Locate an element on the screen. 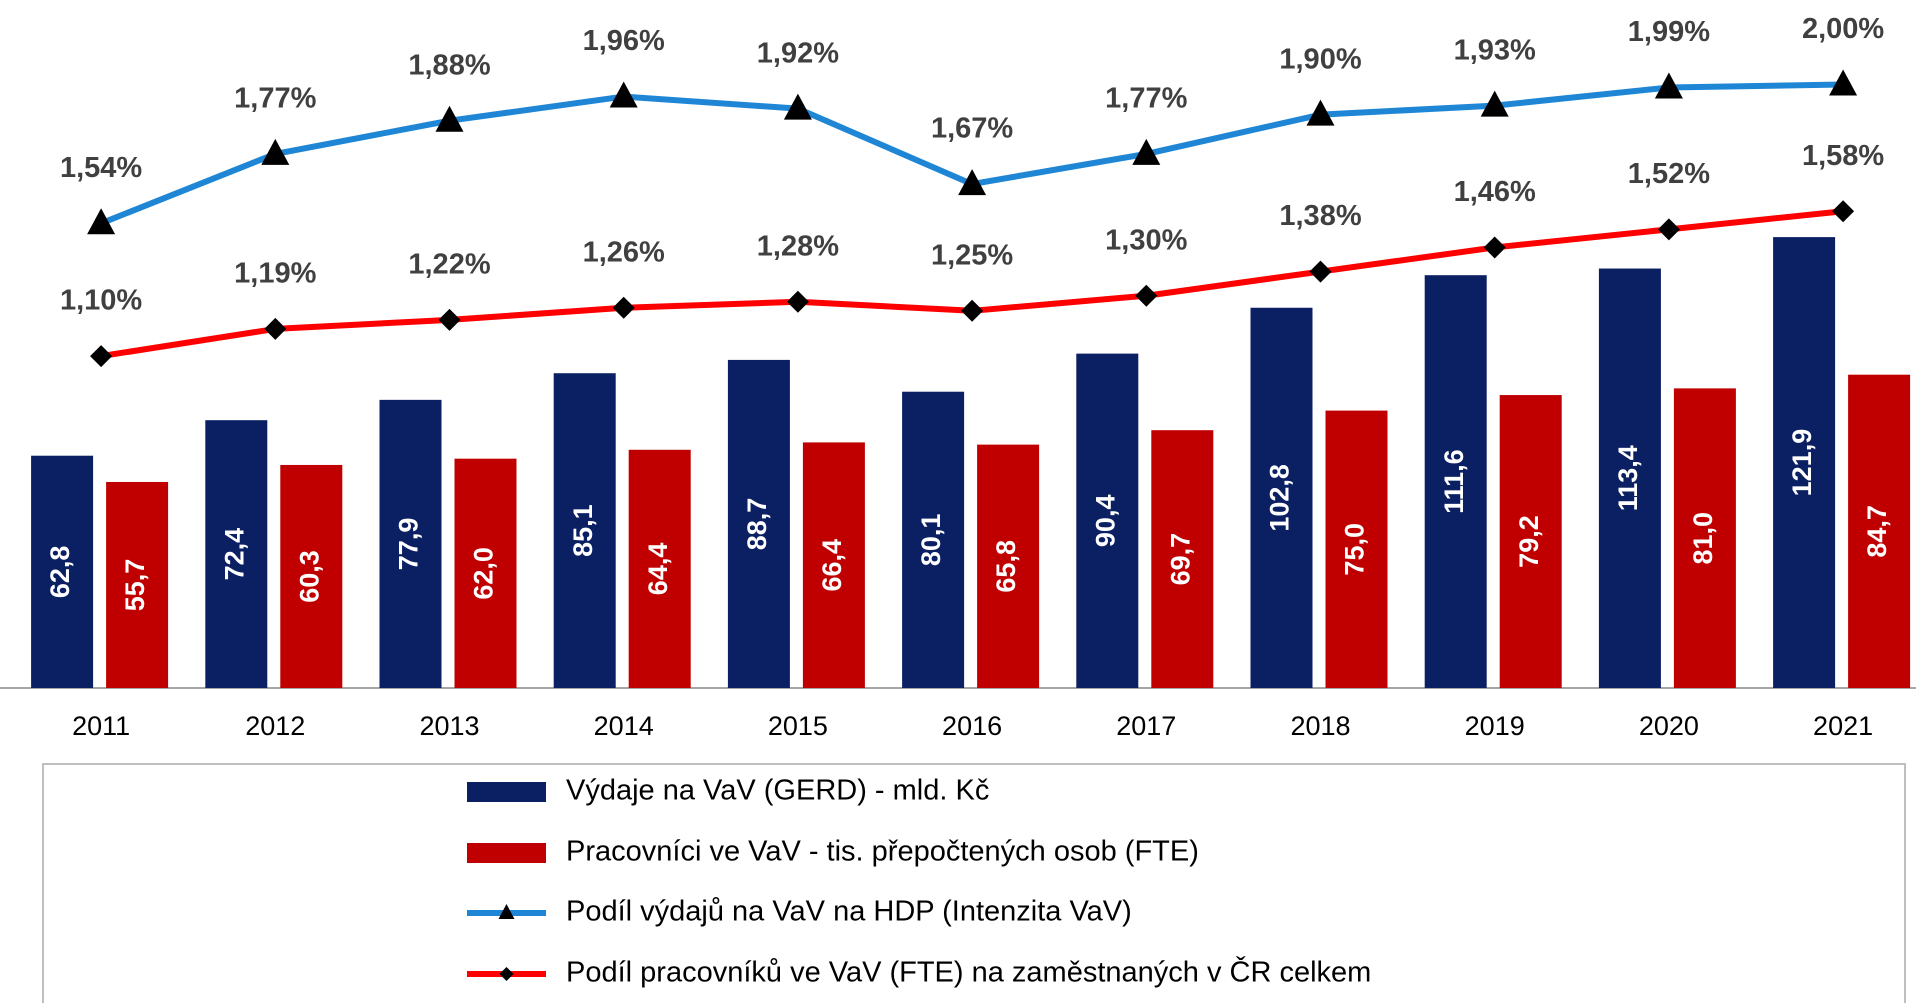  bar-value-label: 62,0 is located at coordinates (484, 573).